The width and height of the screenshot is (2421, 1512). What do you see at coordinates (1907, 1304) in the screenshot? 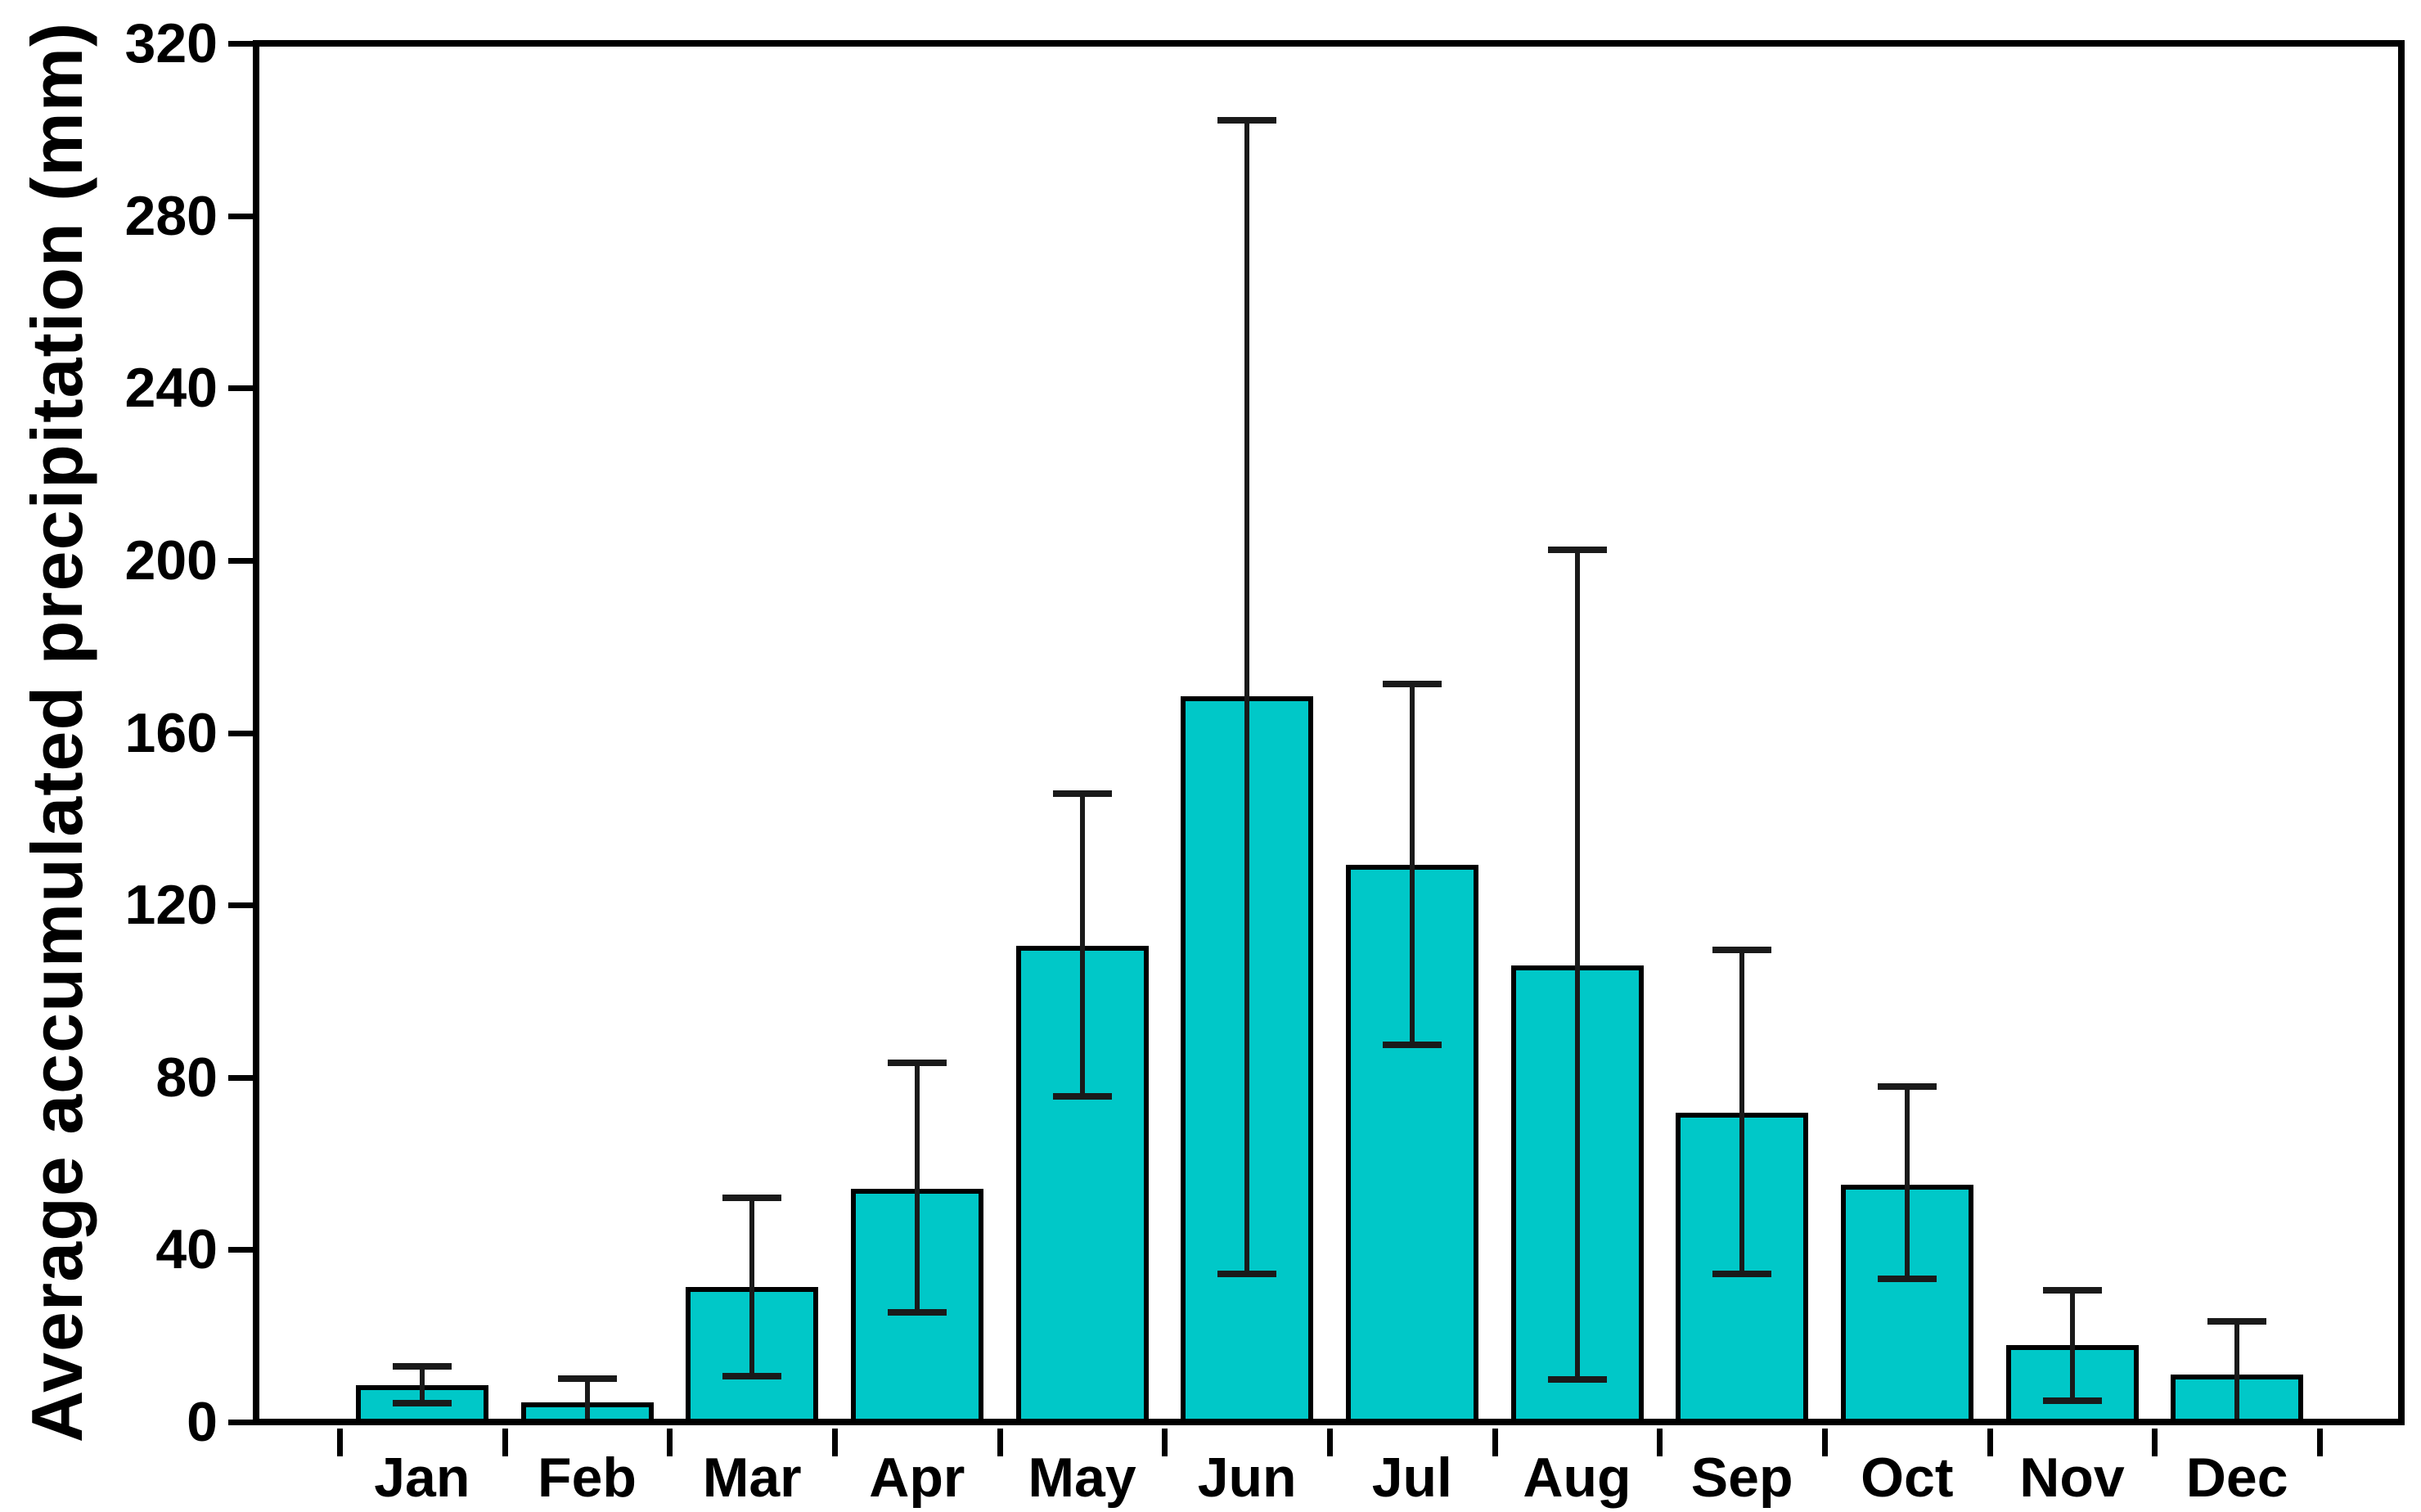
I see `bar-oct` at bounding box center [1907, 1304].